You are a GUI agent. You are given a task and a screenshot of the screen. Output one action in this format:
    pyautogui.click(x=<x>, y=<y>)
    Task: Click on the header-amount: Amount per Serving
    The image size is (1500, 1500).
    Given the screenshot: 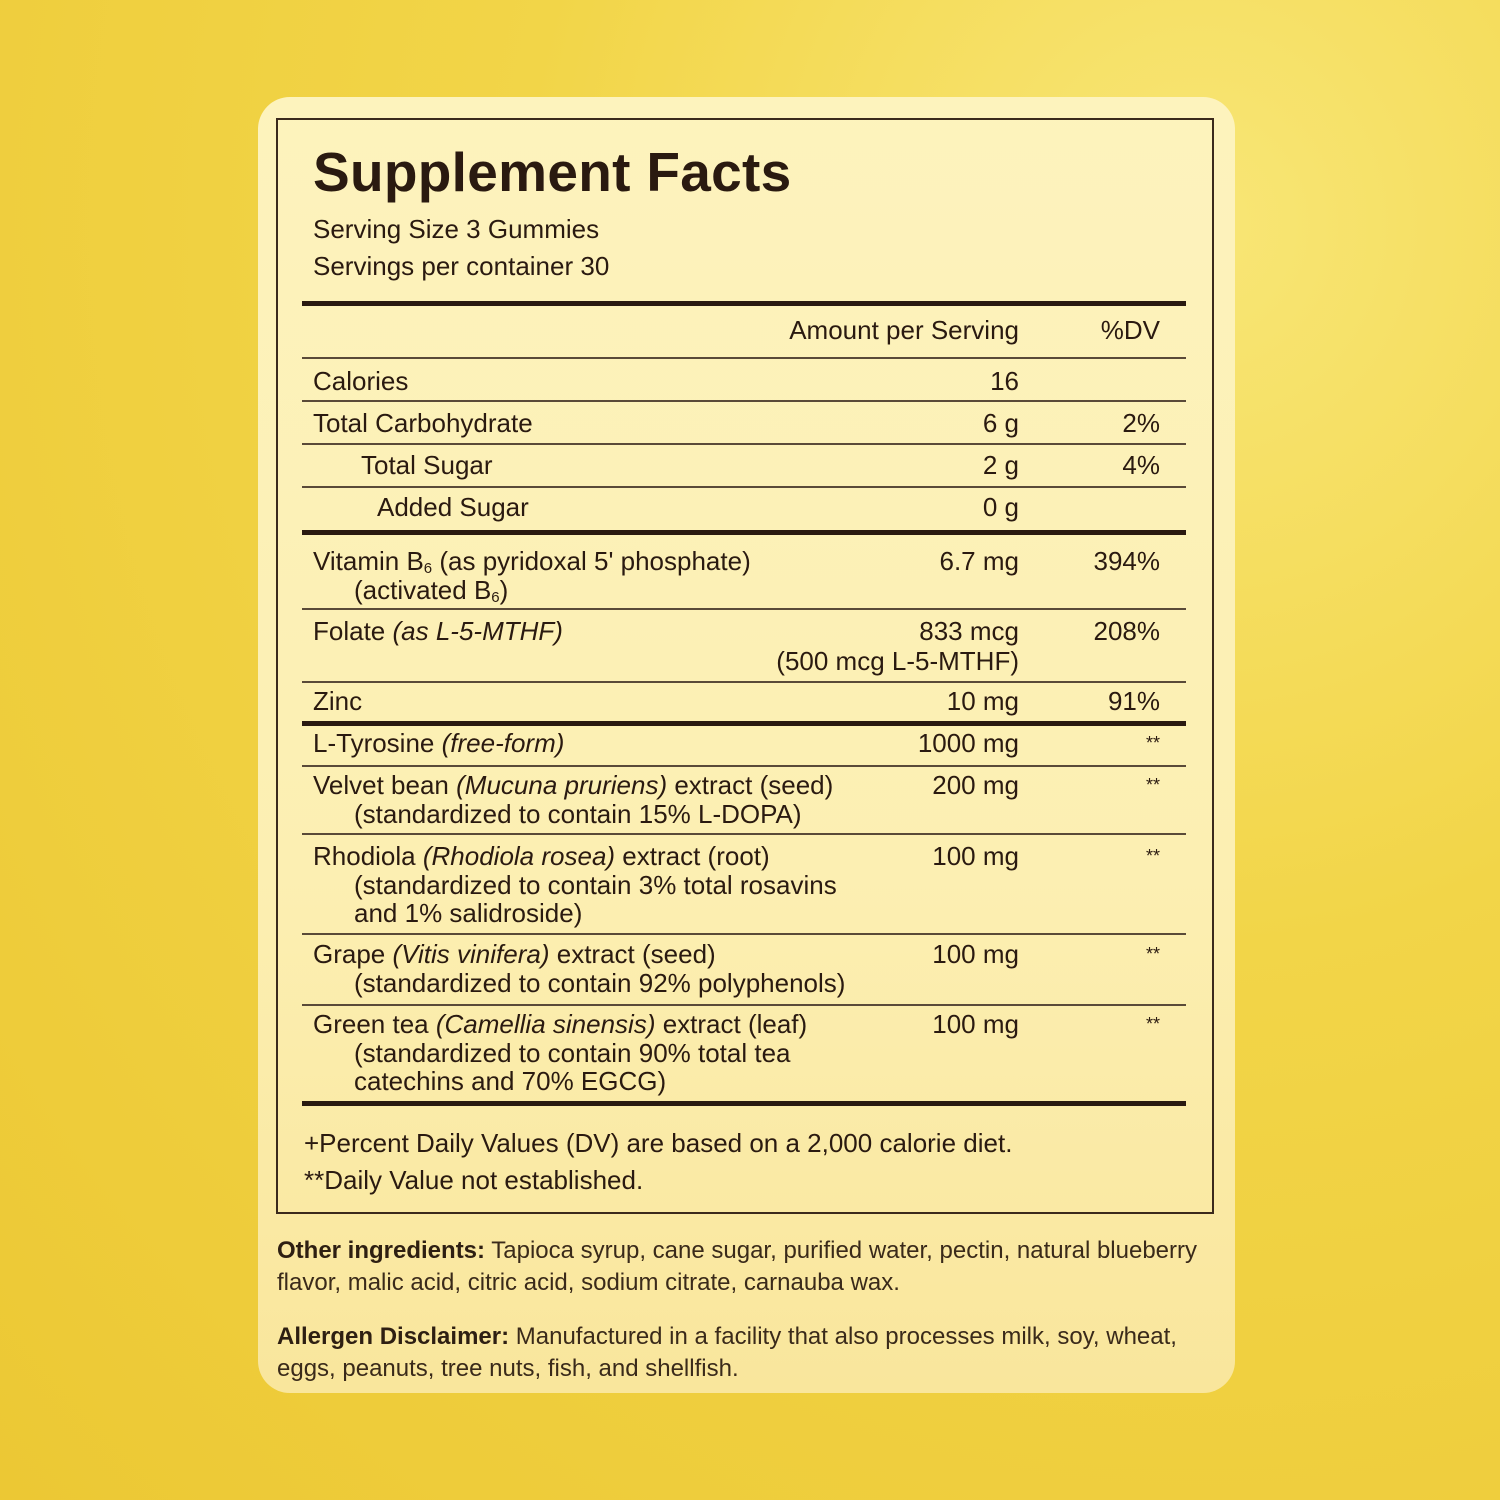 What is the action you would take?
    pyautogui.click(x=904, y=330)
    